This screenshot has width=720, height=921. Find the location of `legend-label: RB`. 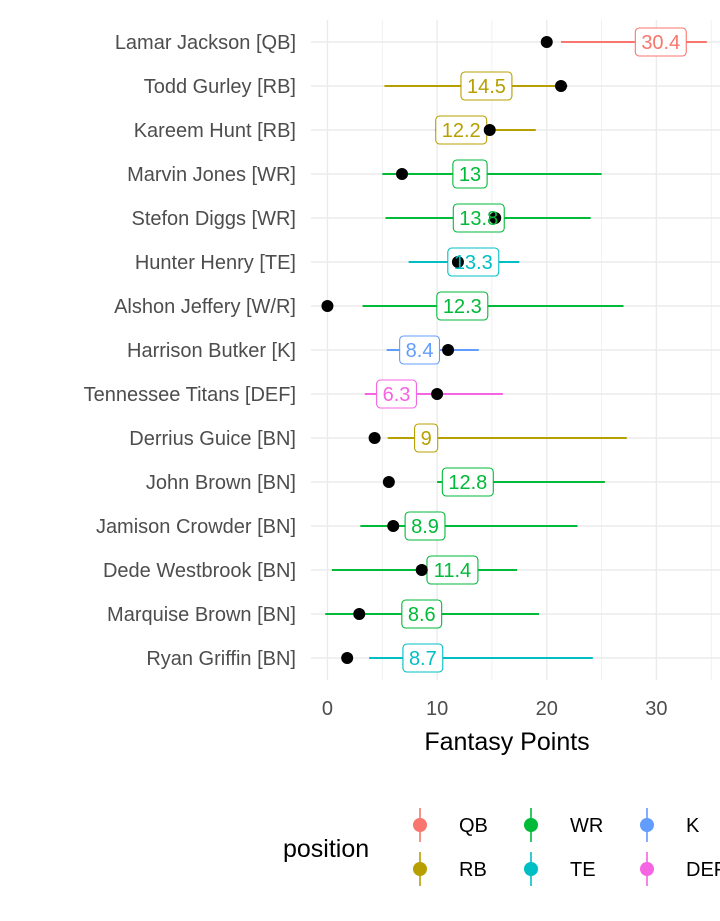

legend-label: RB is located at coordinates (473, 870).